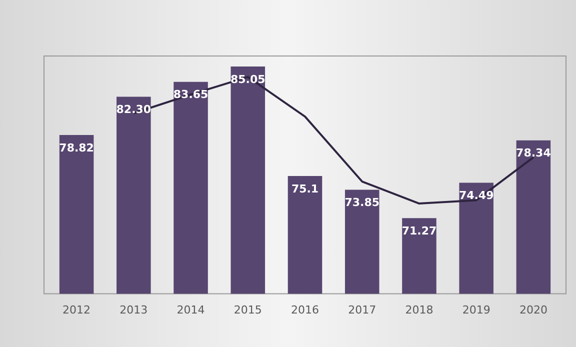 The height and width of the screenshot is (347, 576). Describe the element at coordinates (419, 231) in the screenshot. I see `data-label: 71.27` at that location.